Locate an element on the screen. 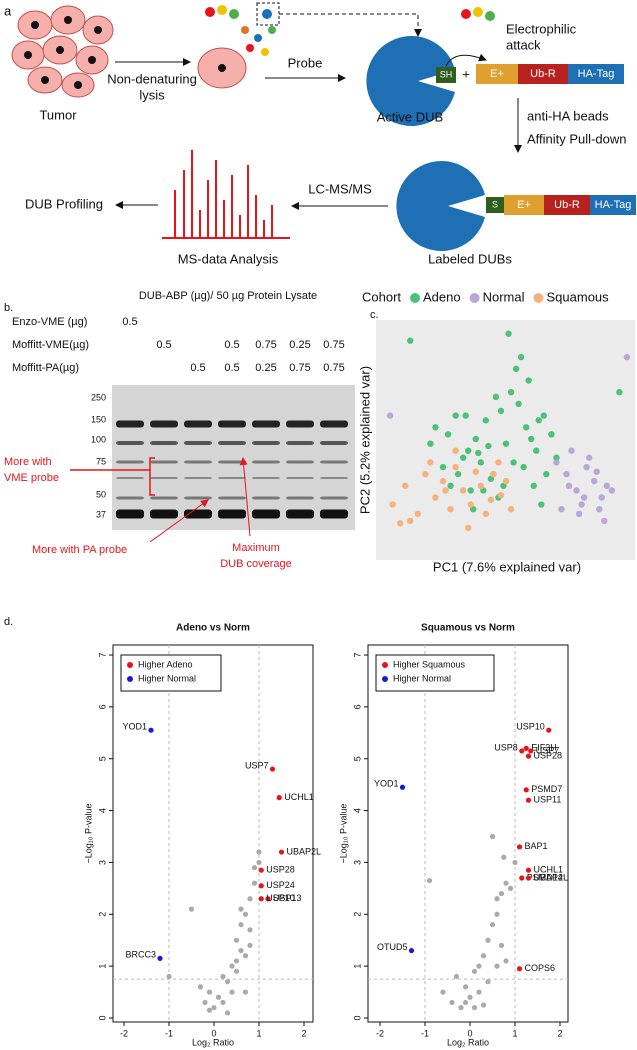  legend-box is located at coordinates (171, 673).